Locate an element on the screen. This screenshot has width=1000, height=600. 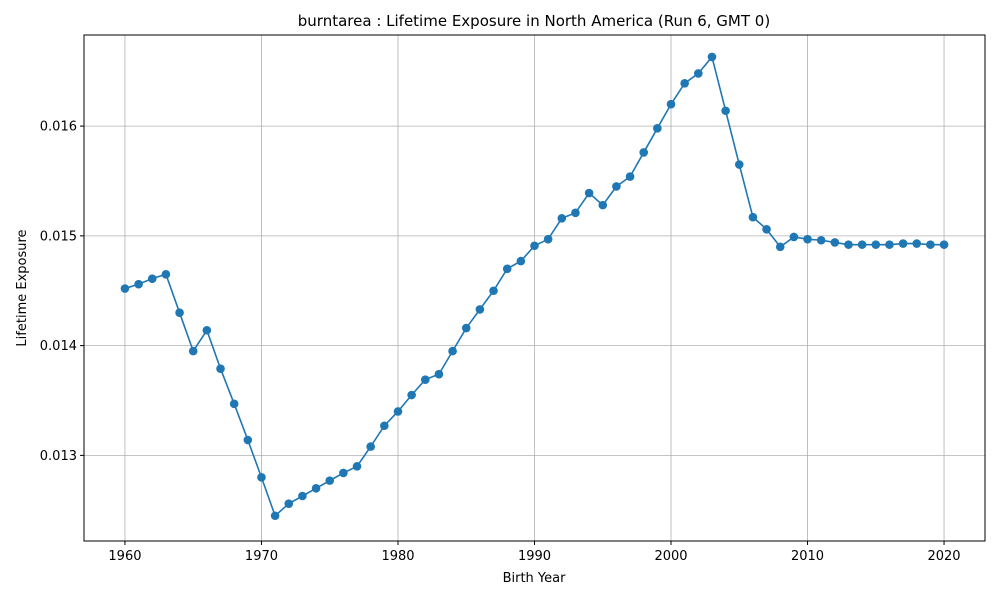
y-tick-label: 0.014 is located at coordinates (58, 346).